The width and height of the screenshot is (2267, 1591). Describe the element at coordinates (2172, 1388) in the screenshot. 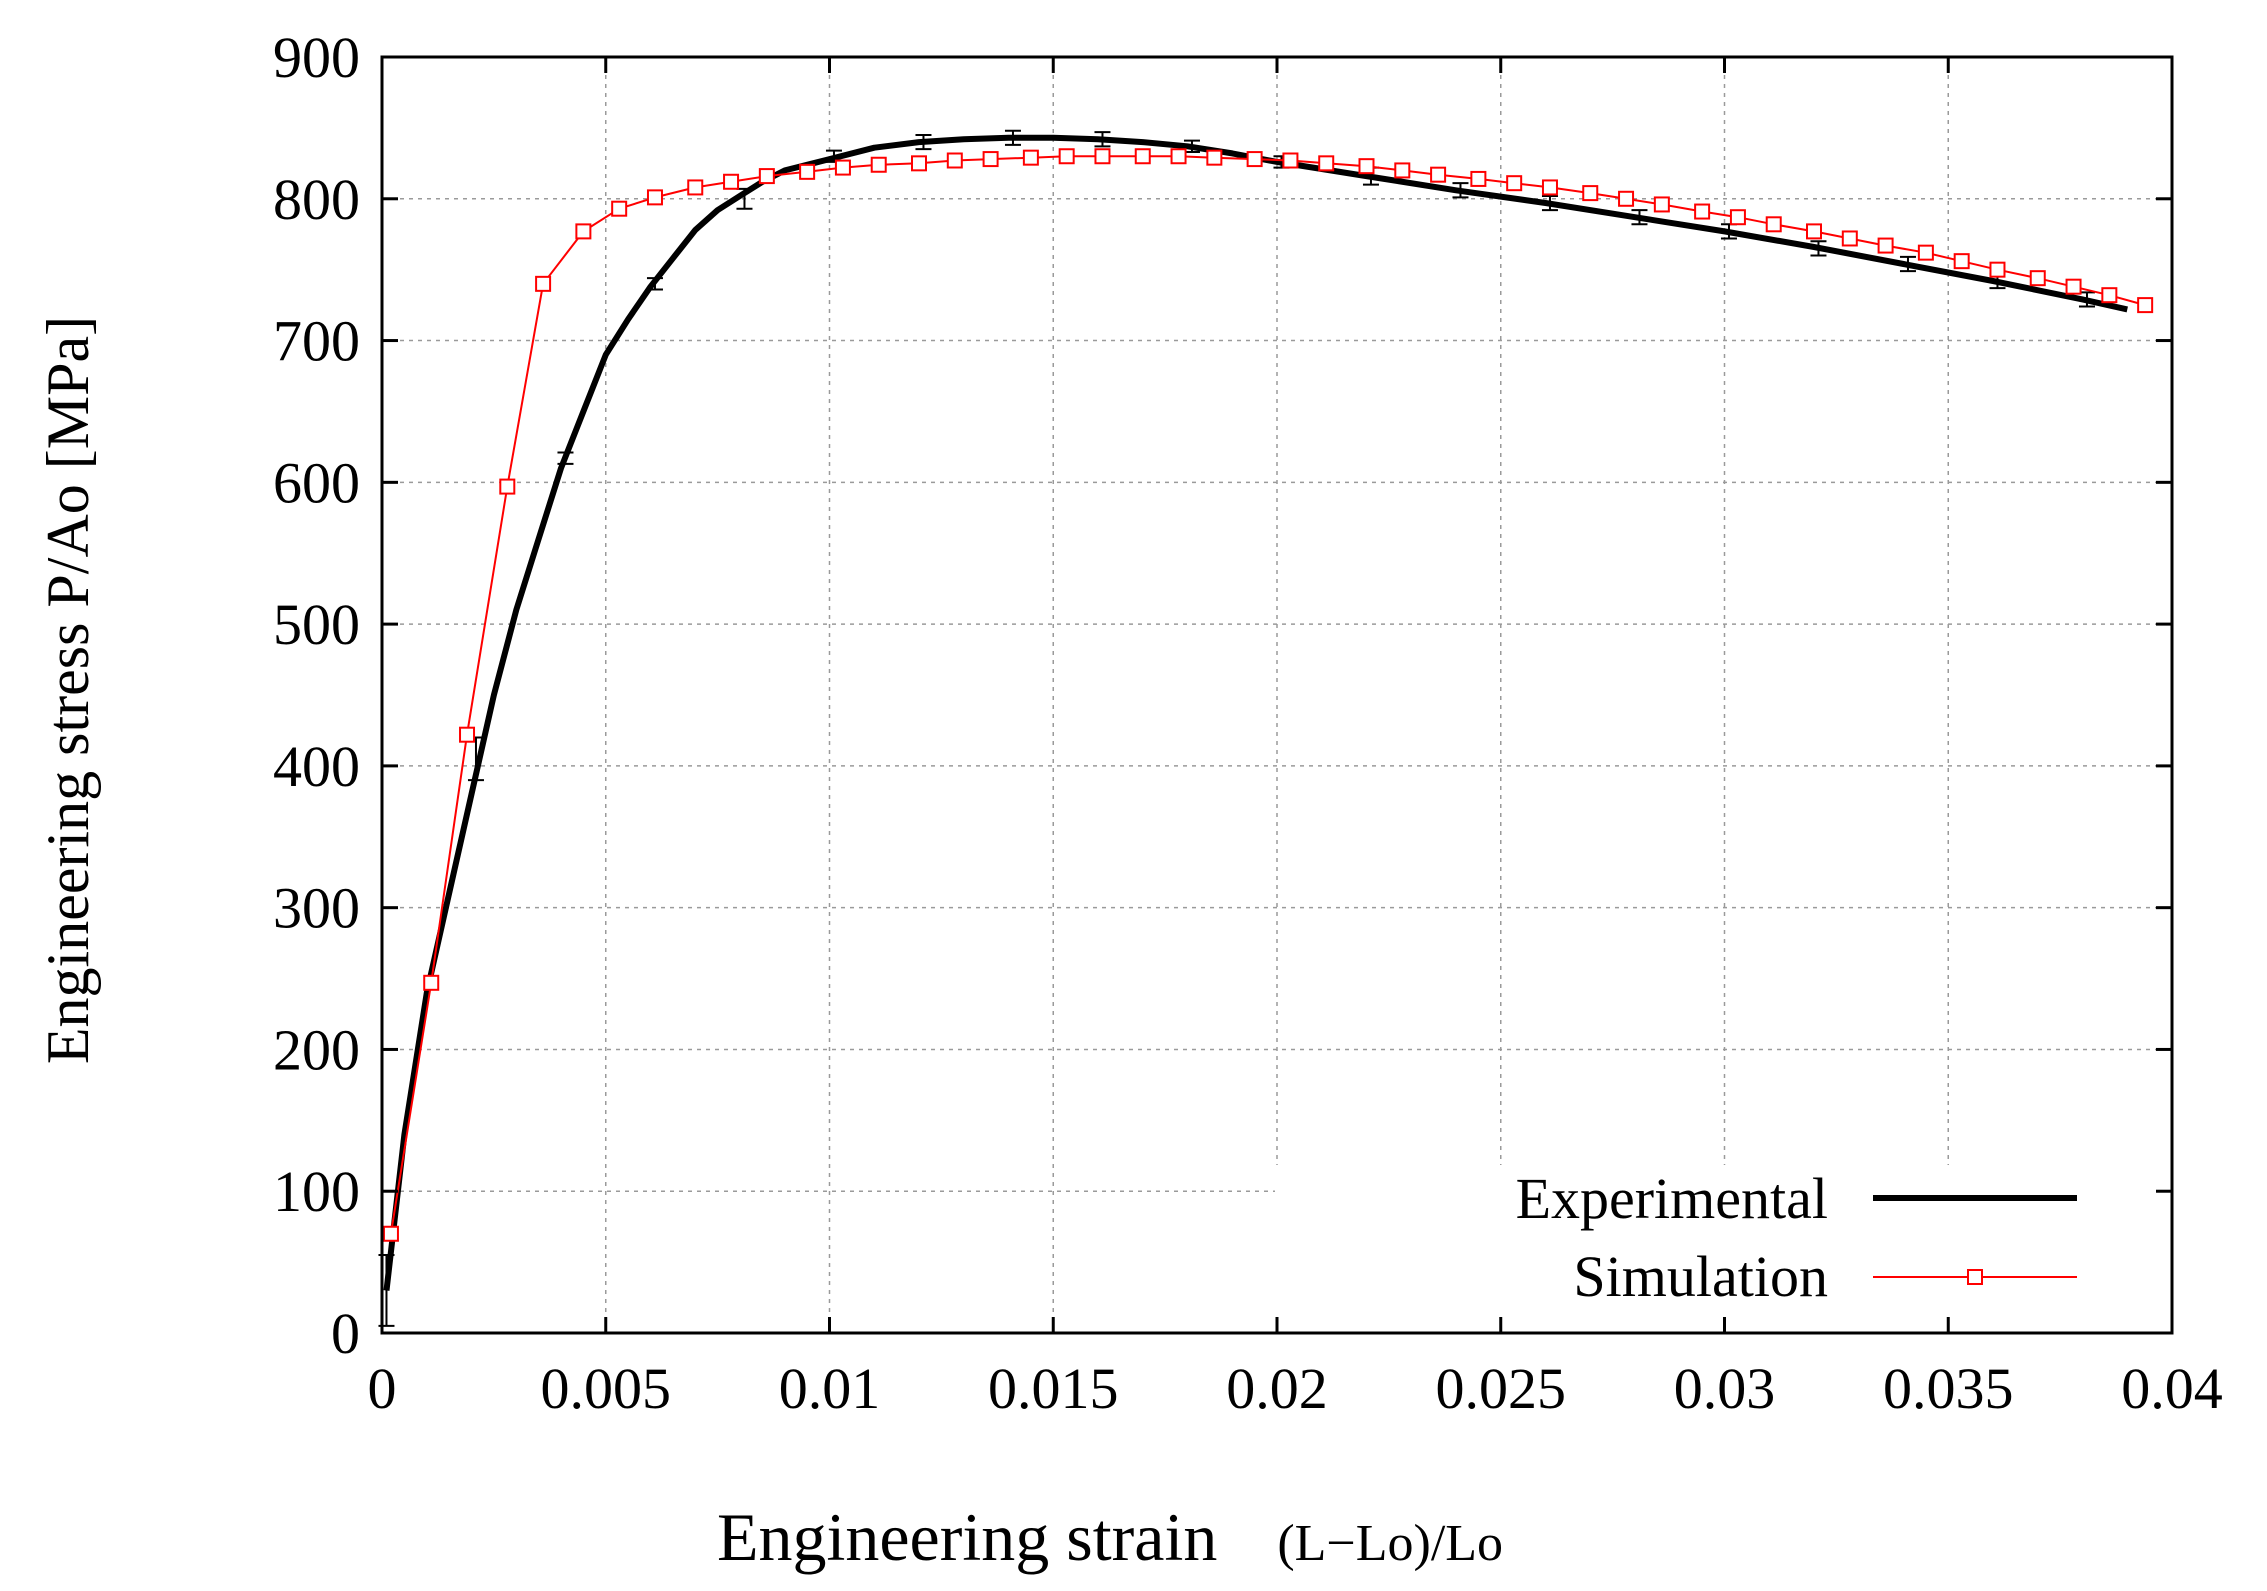

I see `x-tick-label: 0.04` at that location.